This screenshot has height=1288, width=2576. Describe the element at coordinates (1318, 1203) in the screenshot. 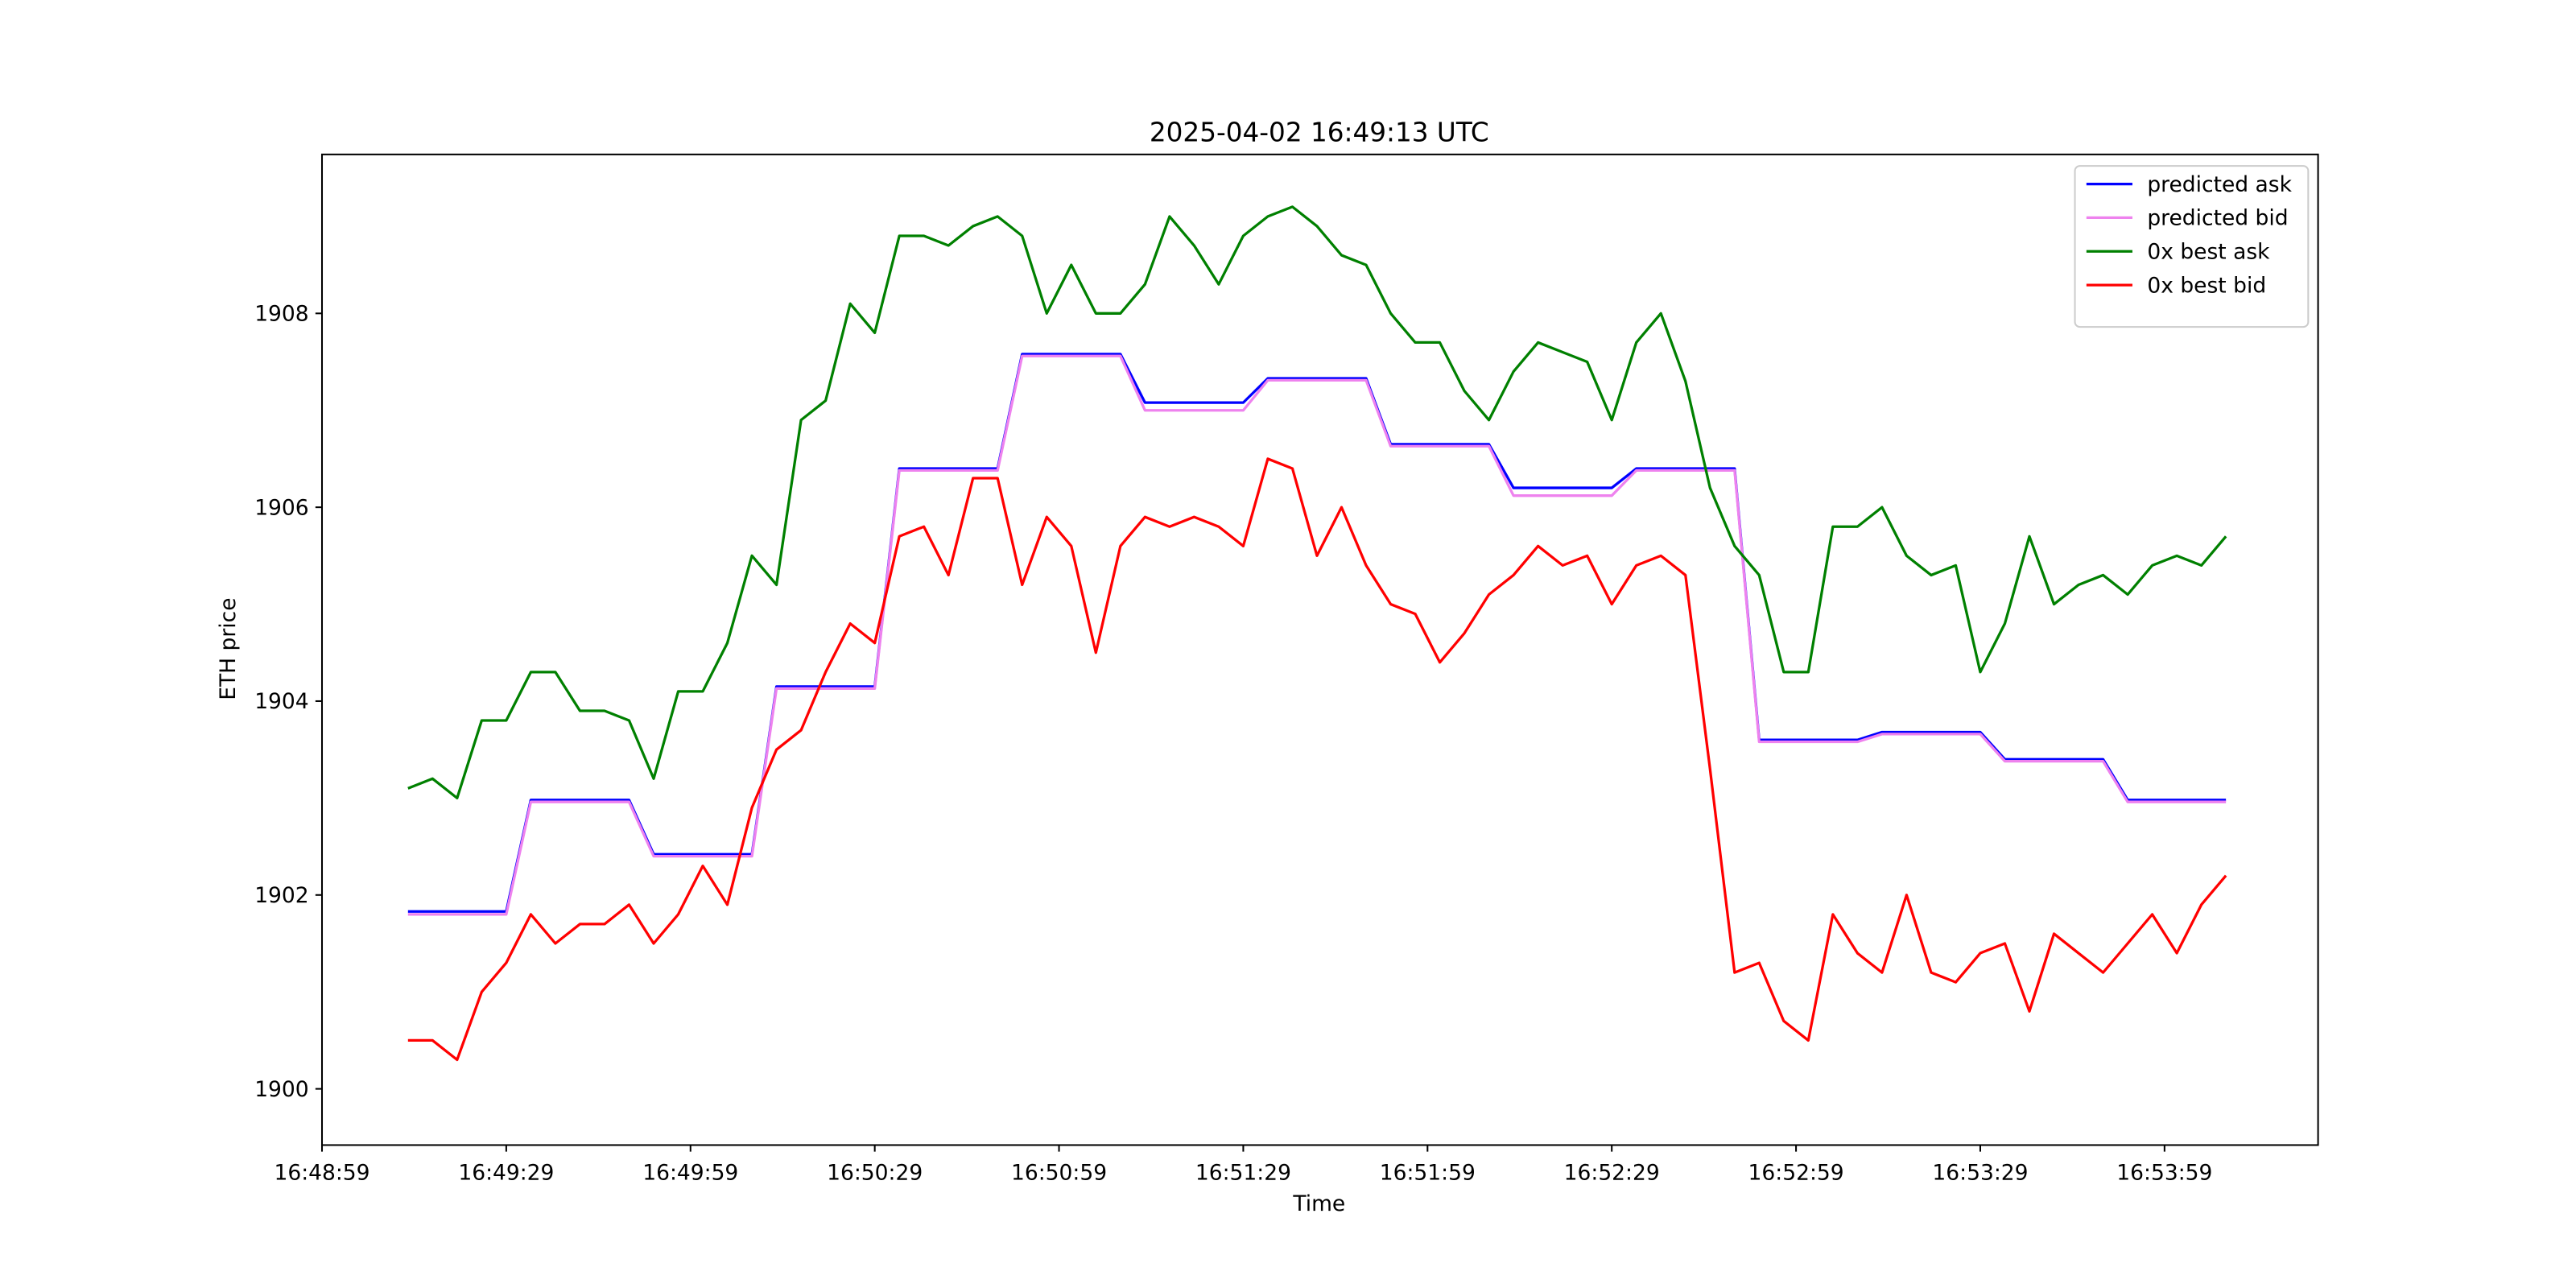

I see `x-axis-label: Time` at that location.